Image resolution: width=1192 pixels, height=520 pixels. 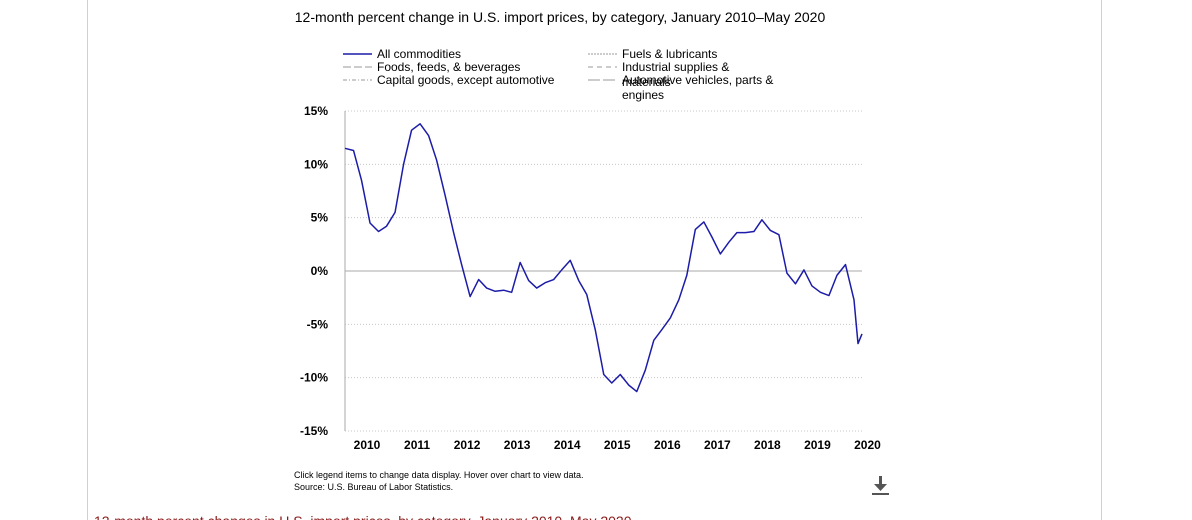 What do you see at coordinates (448, 67) in the screenshot?
I see `legend-label: Foods, feeds, & beverages` at bounding box center [448, 67].